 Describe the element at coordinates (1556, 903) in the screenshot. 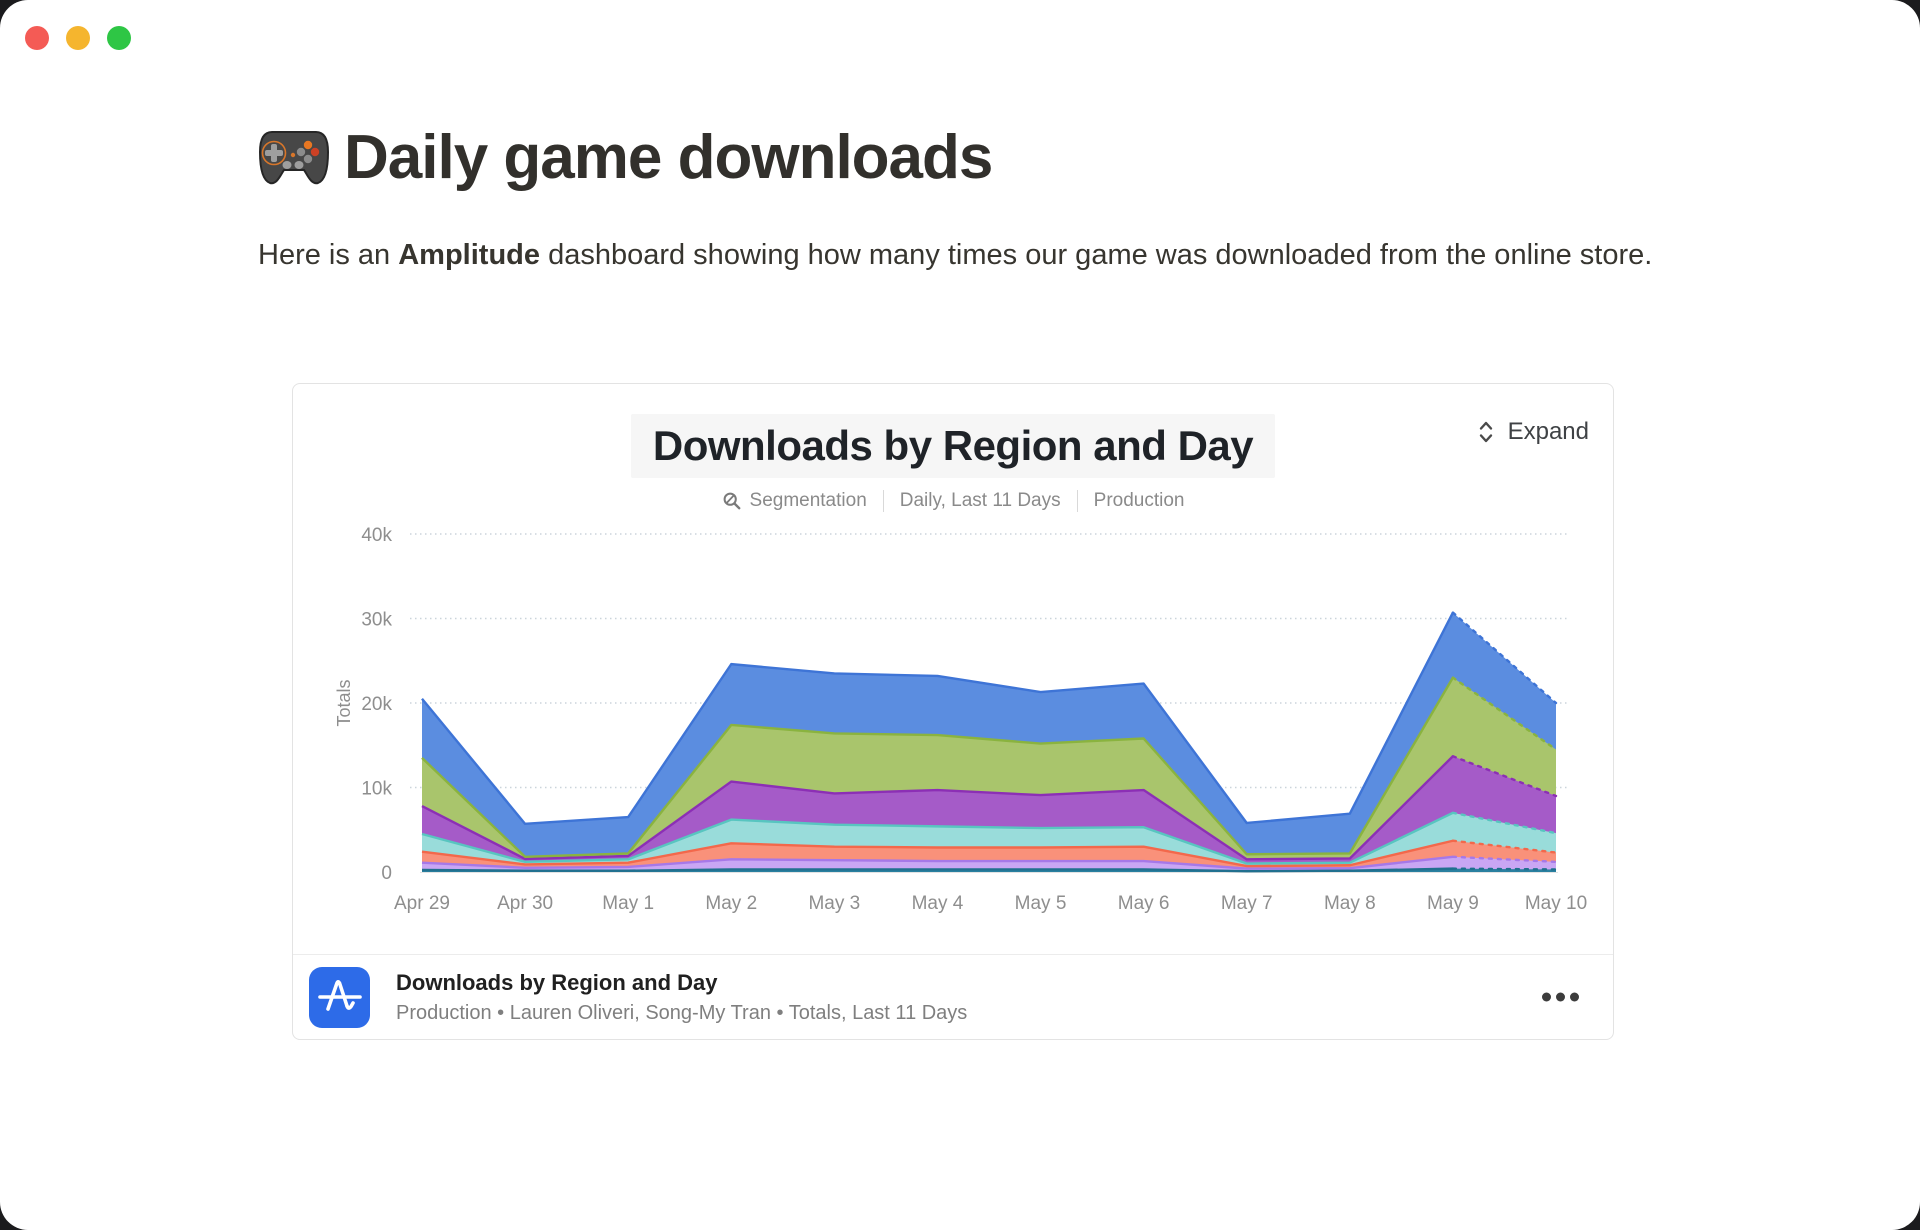

I see `svg-text: May 10` at that location.